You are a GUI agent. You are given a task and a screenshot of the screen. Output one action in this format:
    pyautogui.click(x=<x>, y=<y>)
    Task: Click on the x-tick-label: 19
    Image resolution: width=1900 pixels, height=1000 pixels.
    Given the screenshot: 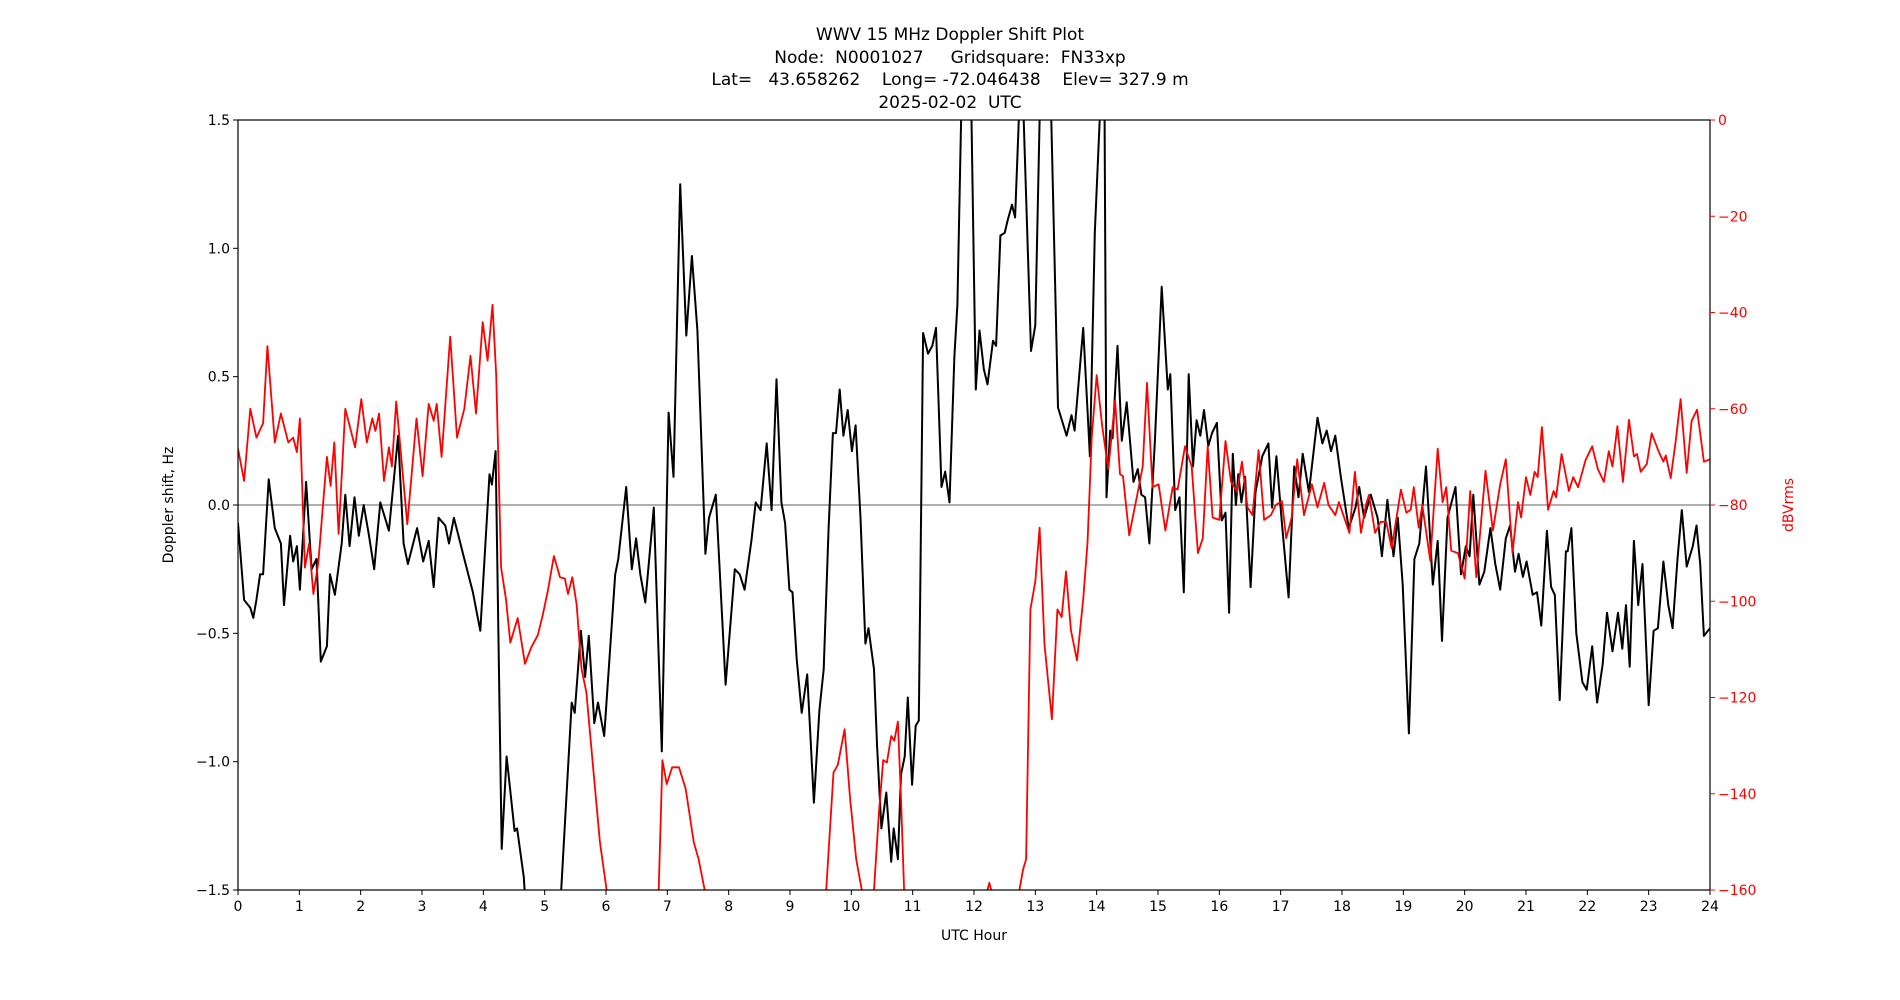 What is the action you would take?
    pyautogui.click(x=1403, y=907)
    